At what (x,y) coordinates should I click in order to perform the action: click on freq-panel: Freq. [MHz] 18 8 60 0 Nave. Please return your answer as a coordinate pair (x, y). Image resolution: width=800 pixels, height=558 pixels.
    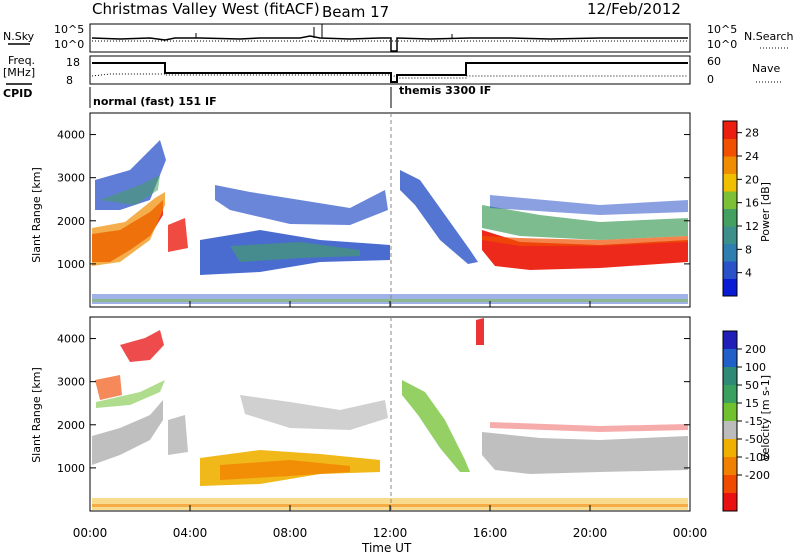
    Looking at the image, I should click on (392, 70).